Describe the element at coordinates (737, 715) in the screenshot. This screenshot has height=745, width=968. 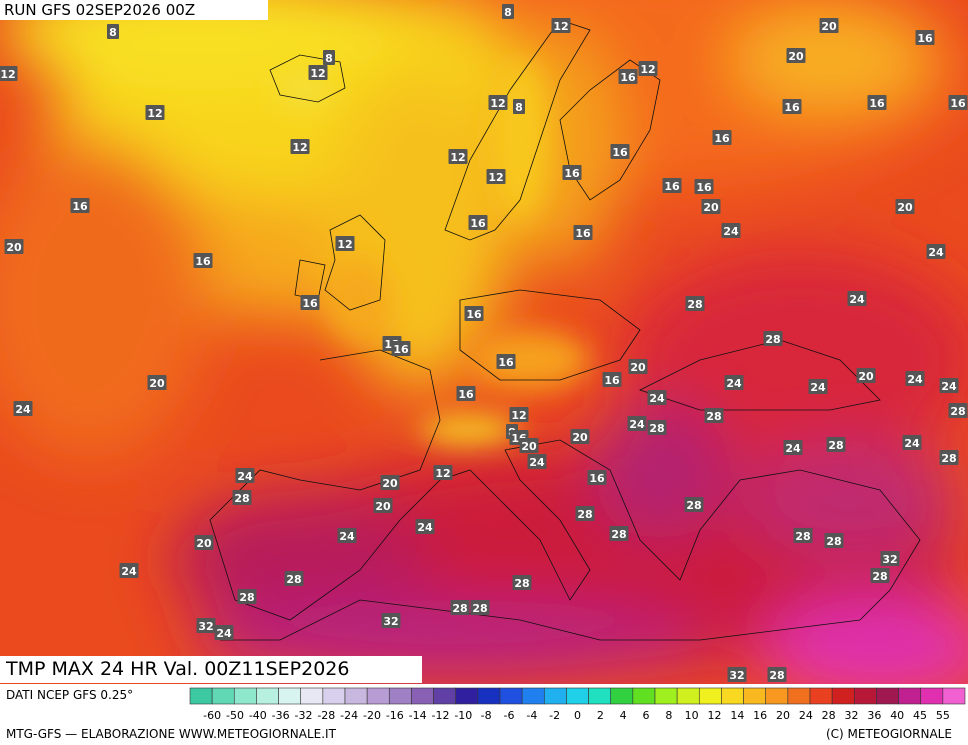
I see `legend-tick-label: 14` at that location.